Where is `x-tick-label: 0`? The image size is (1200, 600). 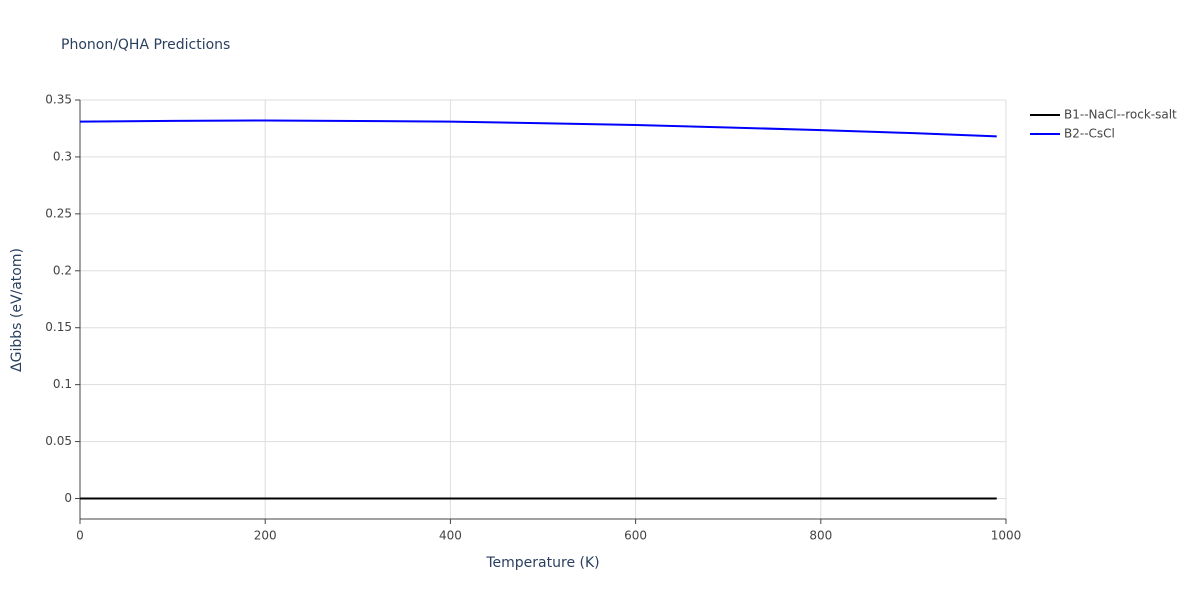 x-tick-label: 0 is located at coordinates (80, 536).